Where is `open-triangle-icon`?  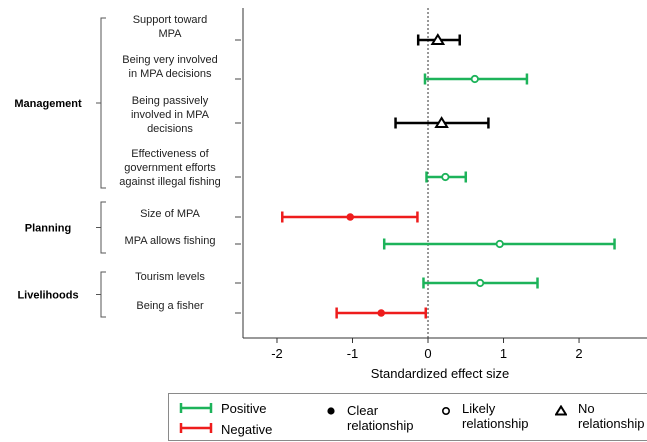
open-triangle-icon is located at coordinates (561, 410).